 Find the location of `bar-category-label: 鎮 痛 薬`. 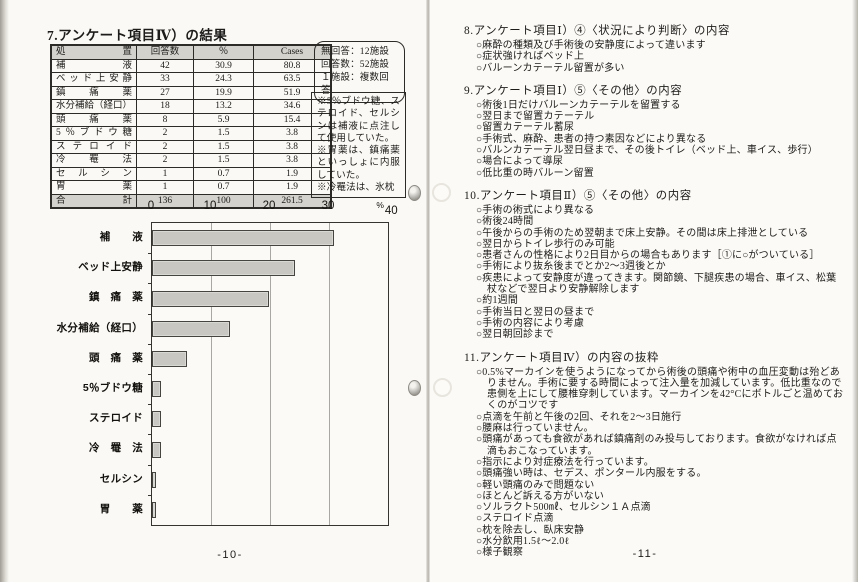

bar-category-label: 鎮 痛 薬 is located at coordinates (116, 297).